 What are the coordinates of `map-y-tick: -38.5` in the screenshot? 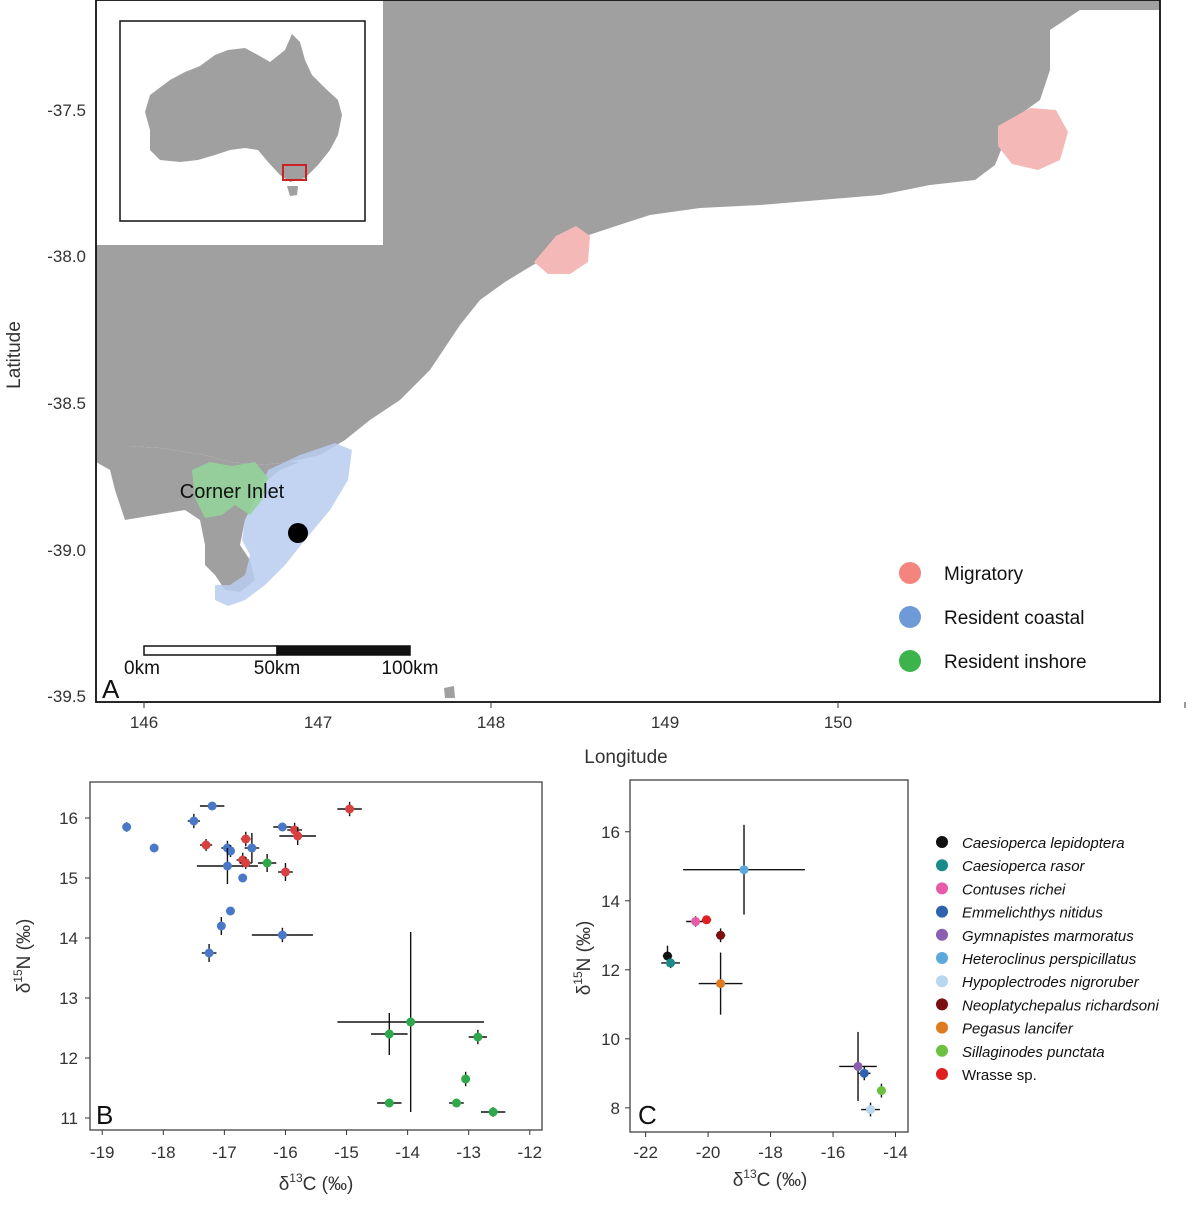 It's located at (66, 403).